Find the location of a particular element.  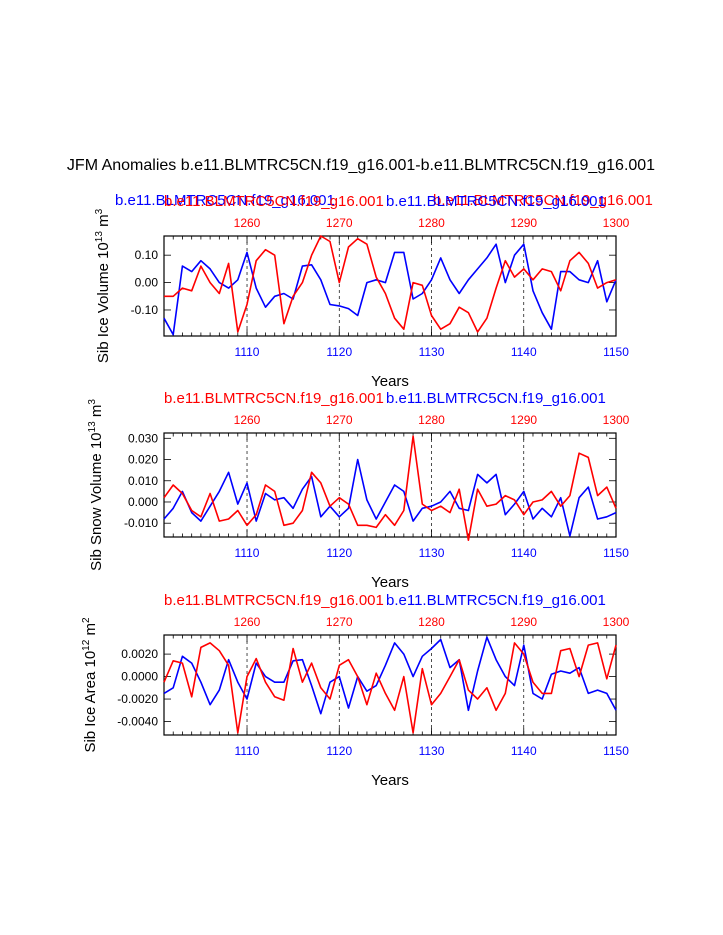

y-axis-exponent: 12 is located at coordinates (86, 645).